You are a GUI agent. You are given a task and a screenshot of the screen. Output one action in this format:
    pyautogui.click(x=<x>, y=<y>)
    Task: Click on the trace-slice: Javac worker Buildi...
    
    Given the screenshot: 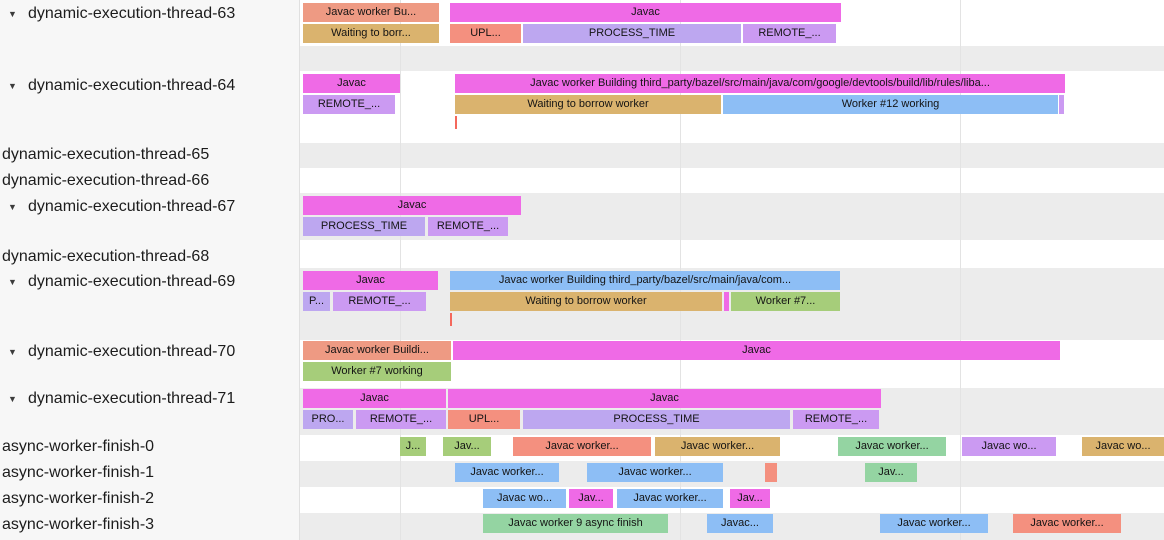 What is the action you would take?
    pyautogui.click(x=377, y=350)
    